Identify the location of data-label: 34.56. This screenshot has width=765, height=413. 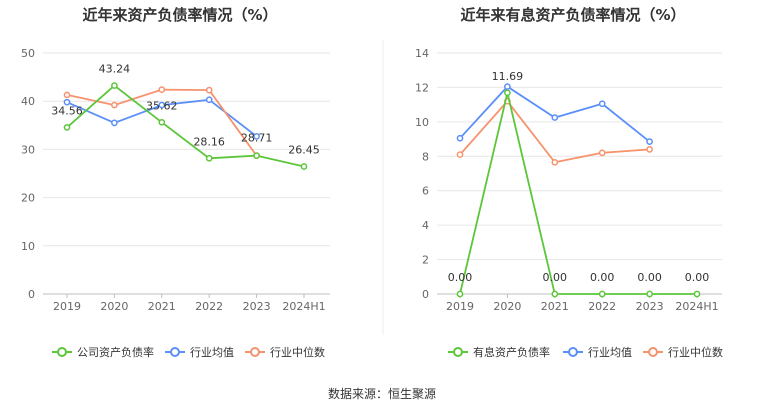
(67, 110).